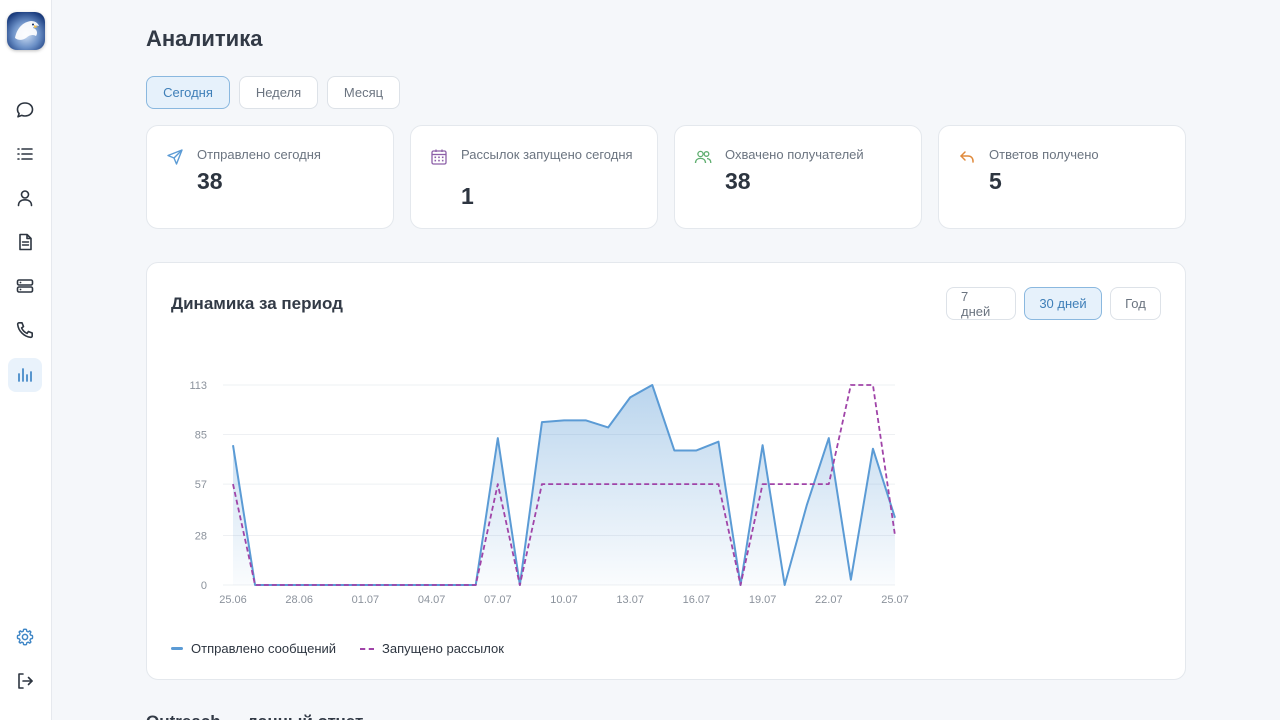 The image size is (1280, 720). I want to click on x-tick-label: 16.07, so click(697, 600).